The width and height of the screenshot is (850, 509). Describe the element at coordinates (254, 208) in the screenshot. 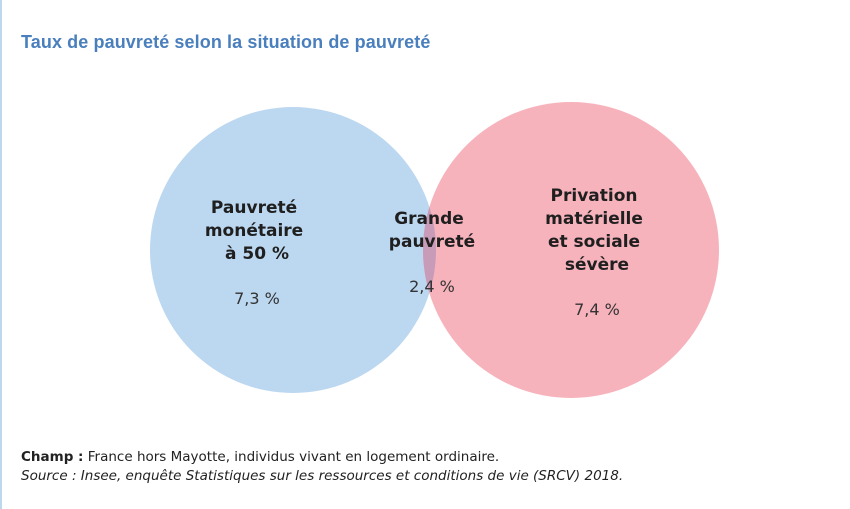

I see `left-label-line: Pauvreté` at that location.